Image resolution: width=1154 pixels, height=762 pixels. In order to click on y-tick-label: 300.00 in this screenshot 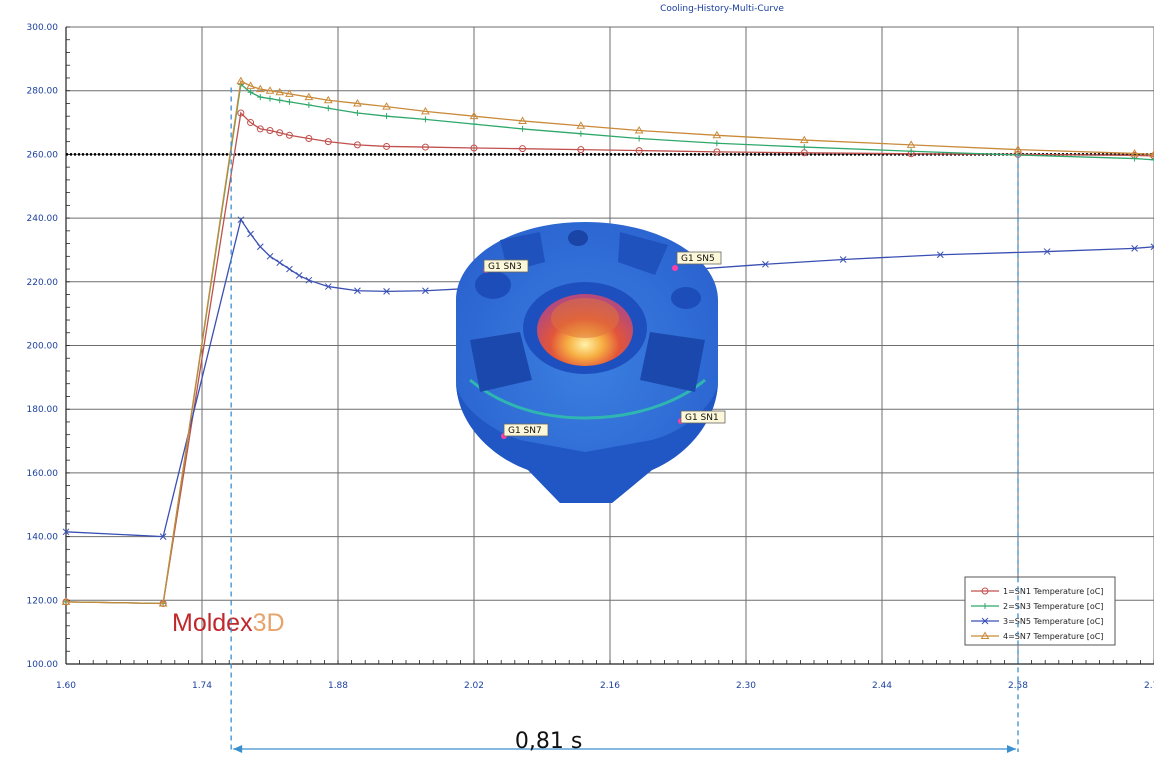, I will do `click(43, 28)`.